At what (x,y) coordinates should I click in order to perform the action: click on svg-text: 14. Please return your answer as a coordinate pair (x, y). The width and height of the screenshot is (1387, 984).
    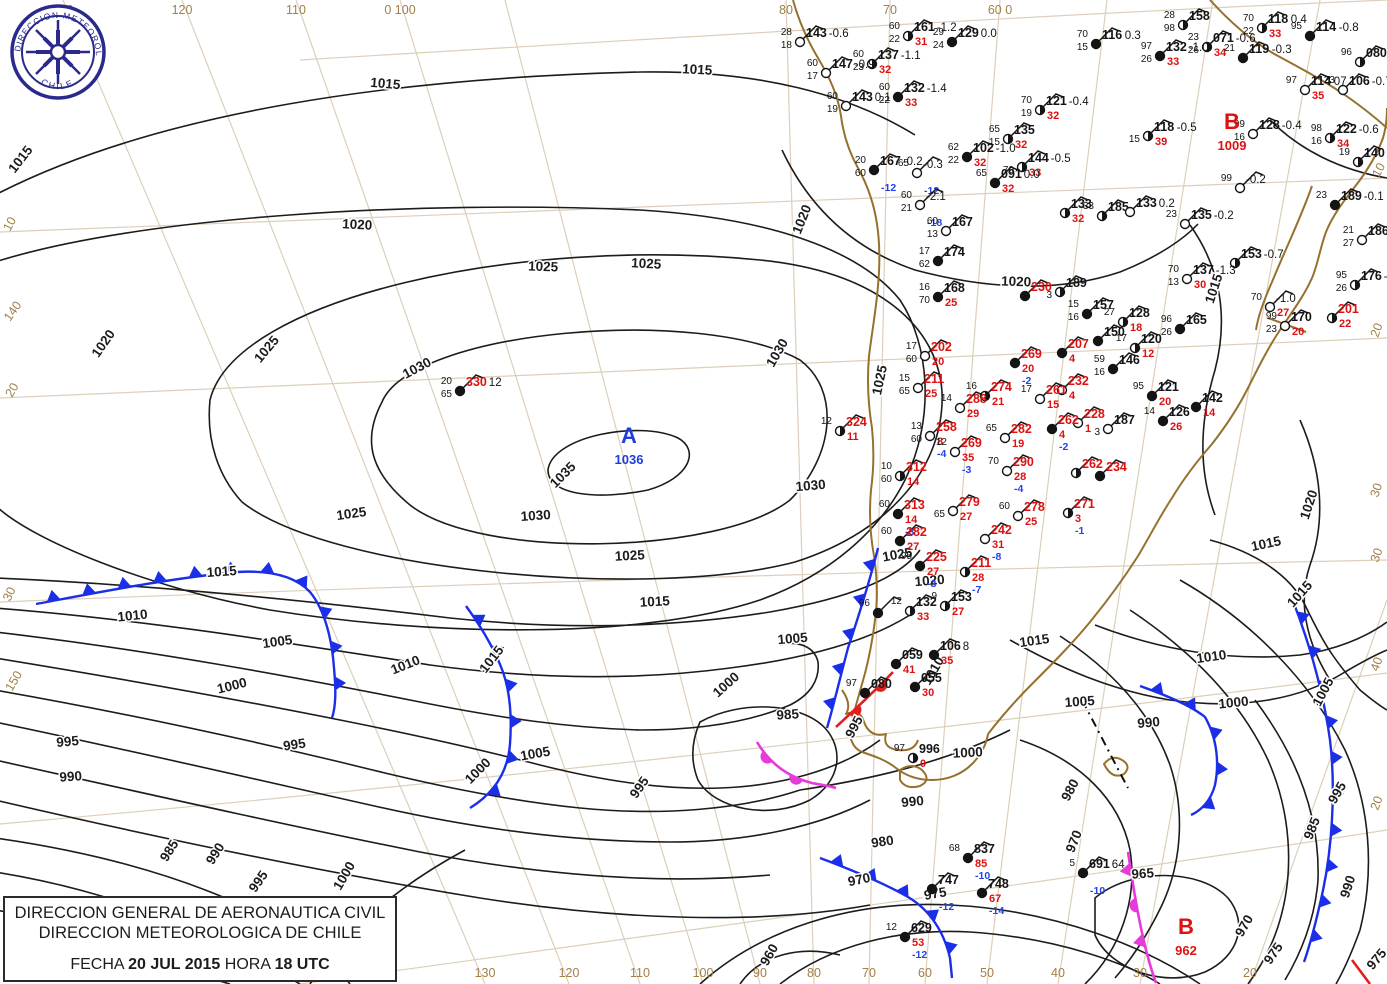
    Looking at the image, I should click on (911, 520).